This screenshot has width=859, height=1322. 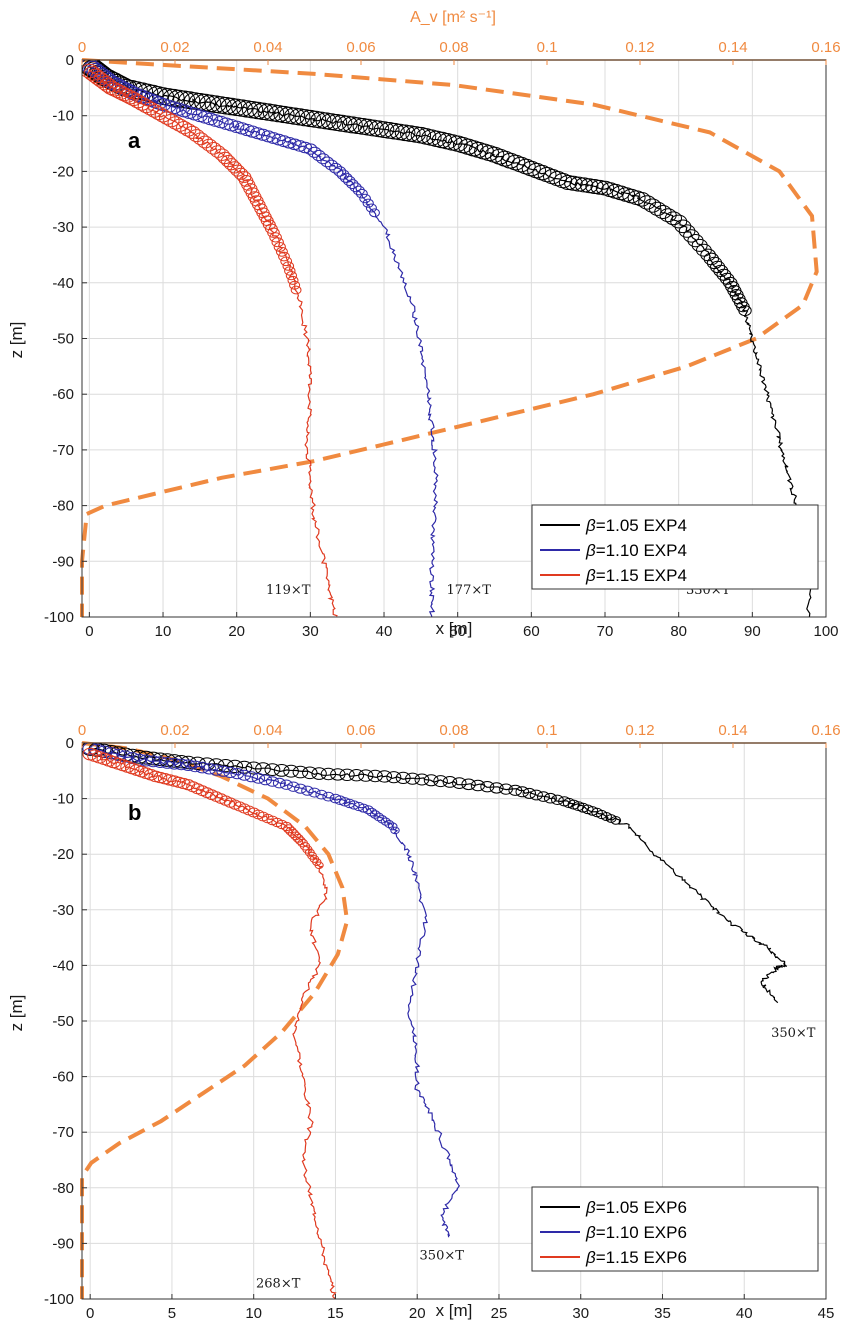 What do you see at coordinates (63, 339) in the screenshot?
I see `y-tick-label: -50` at bounding box center [63, 339].